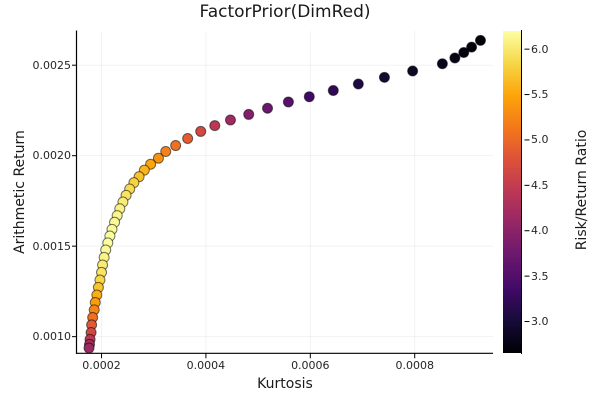  I want to click on colorbar-label: Risk/Return Ratio, so click(582, 190).